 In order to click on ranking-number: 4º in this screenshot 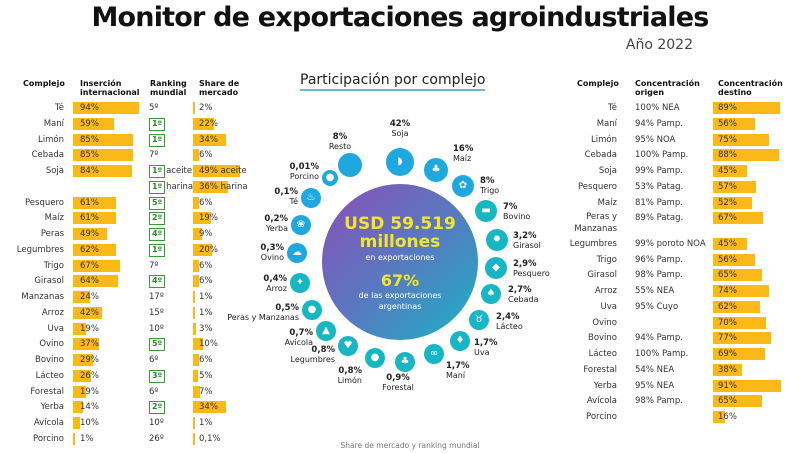, I will do `click(157, 282)`.